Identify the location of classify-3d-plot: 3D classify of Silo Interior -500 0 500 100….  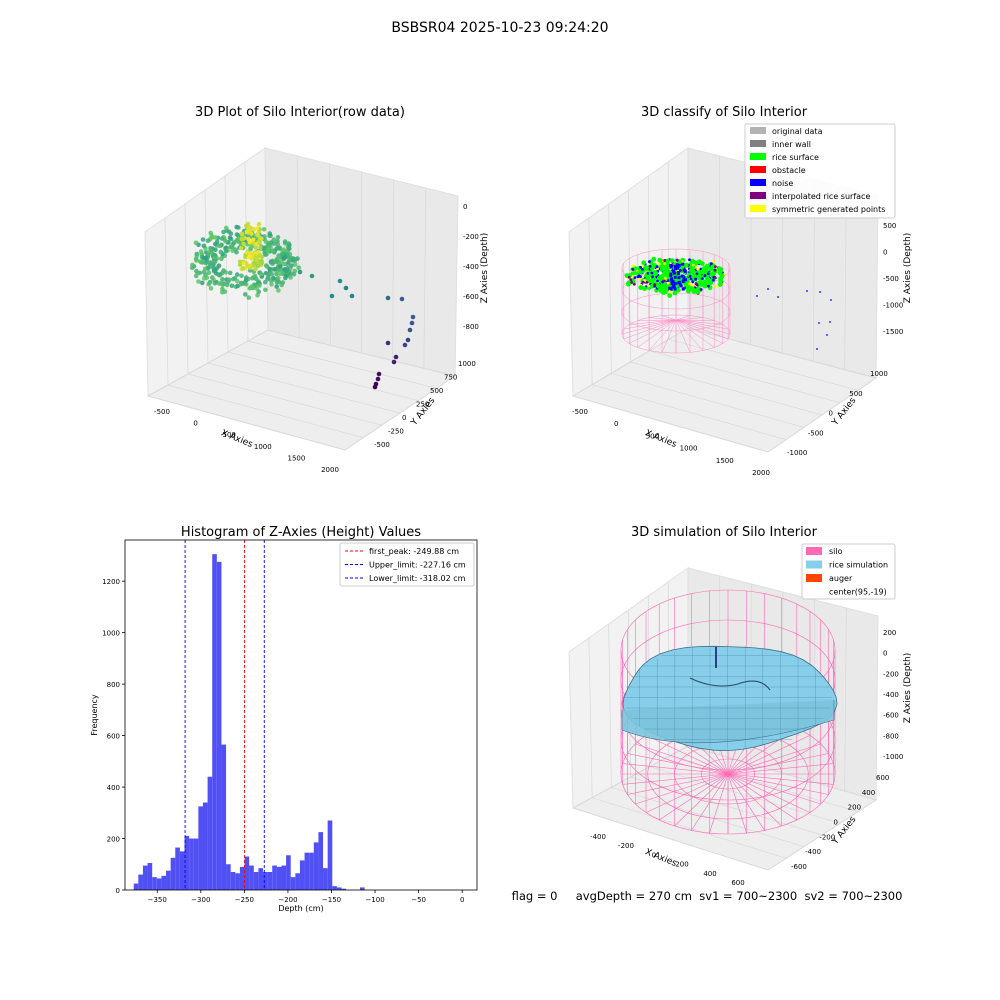
(740, 291).